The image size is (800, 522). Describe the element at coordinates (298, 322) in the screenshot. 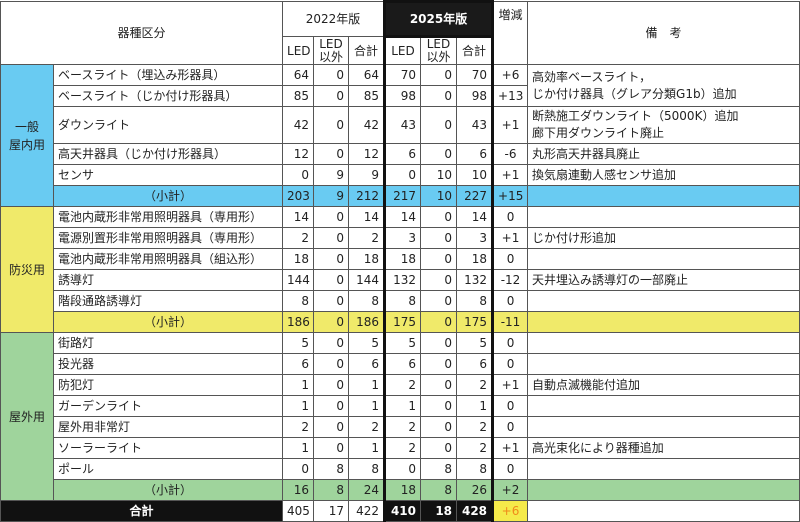

I see `value-2022-led: 186` at that location.